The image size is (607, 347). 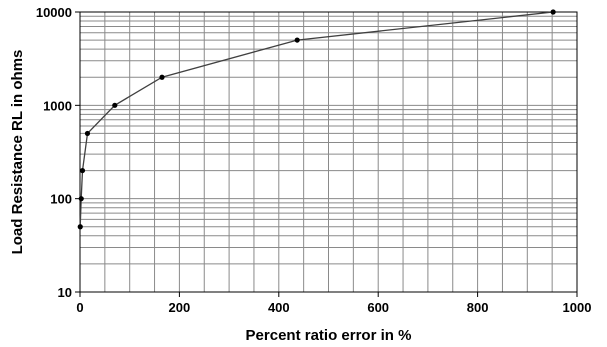 I want to click on y-tick-label: 1000, so click(x=57, y=105).